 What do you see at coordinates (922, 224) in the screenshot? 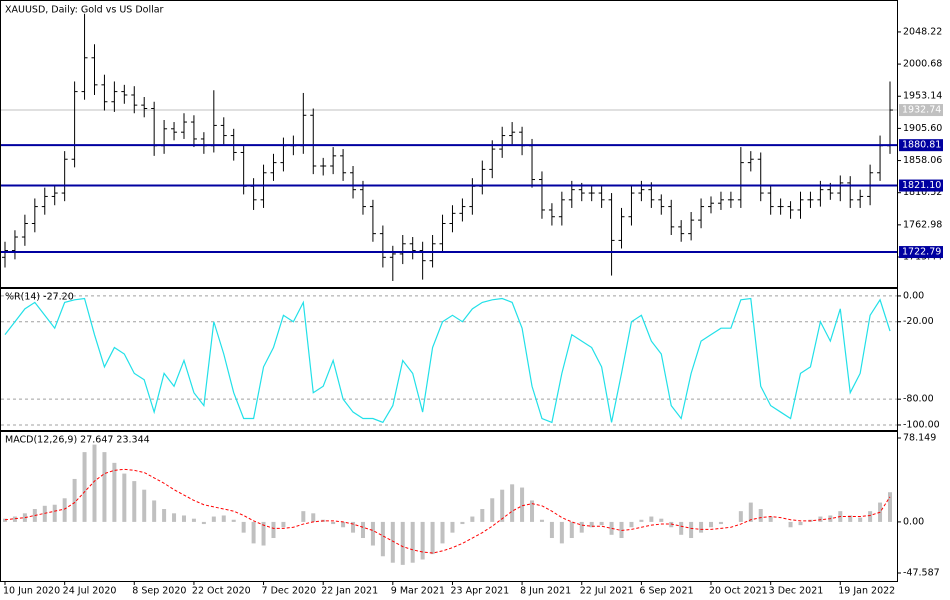
I see `y-tick-label: 1762.98` at bounding box center [922, 224].